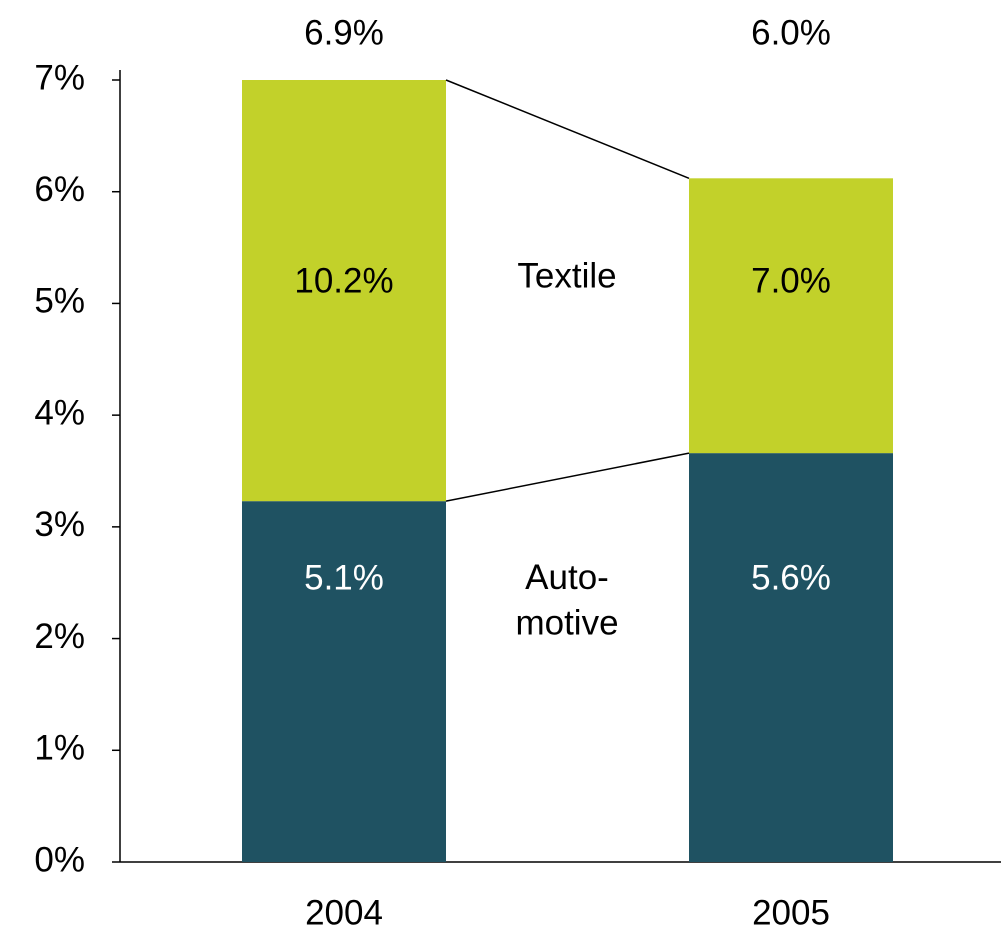 The image size is (1001, 952). What do you see at coordinates (791, 577) in the screenshot?
I see `segment-label: 5.6%` at bounding box center [791, 577].